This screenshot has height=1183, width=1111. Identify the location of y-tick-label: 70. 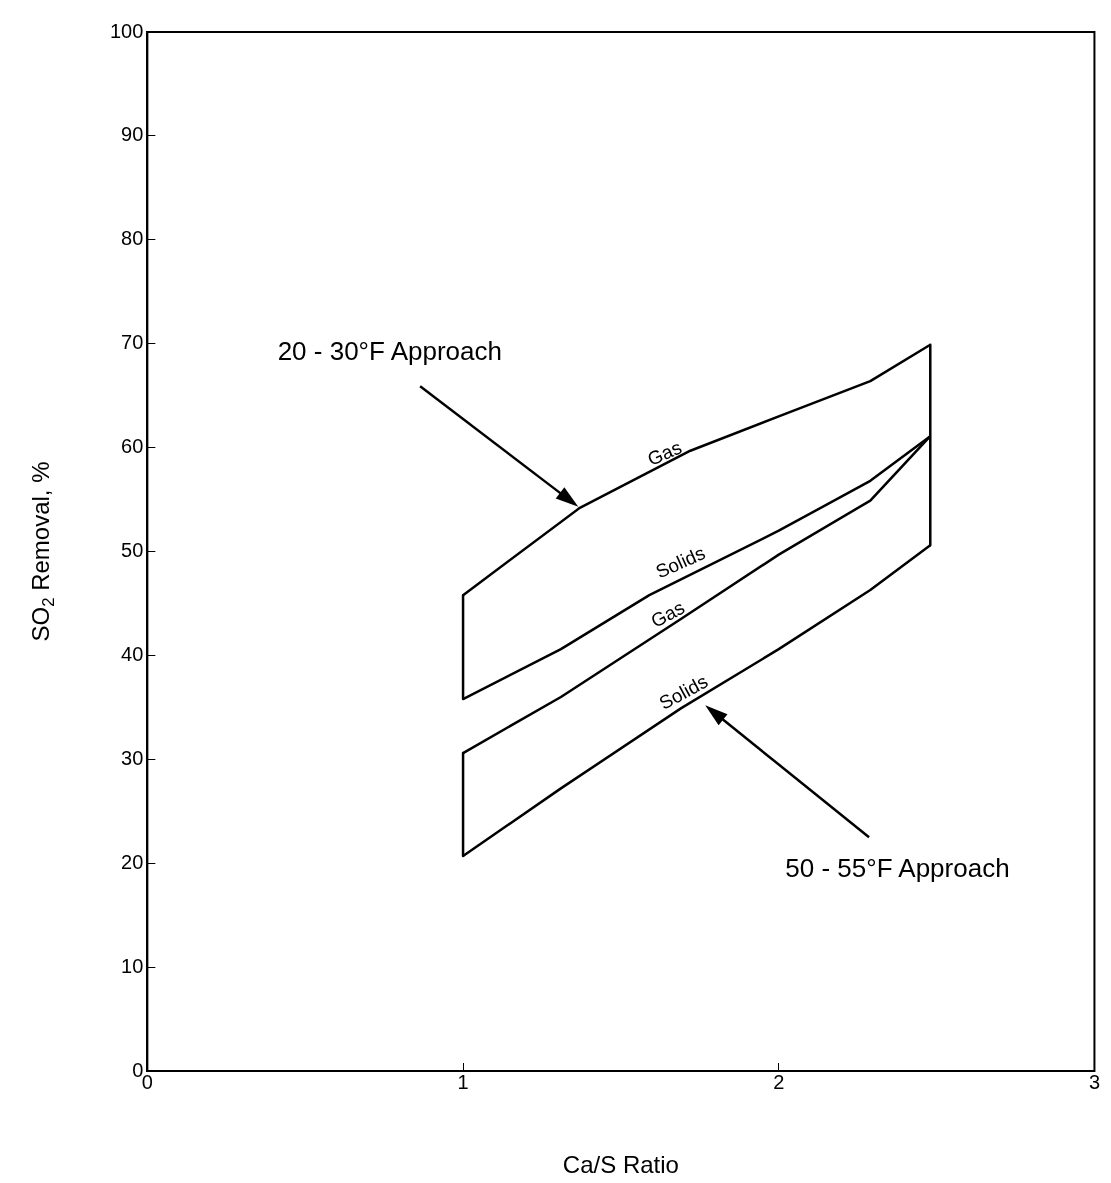
(132, 342).